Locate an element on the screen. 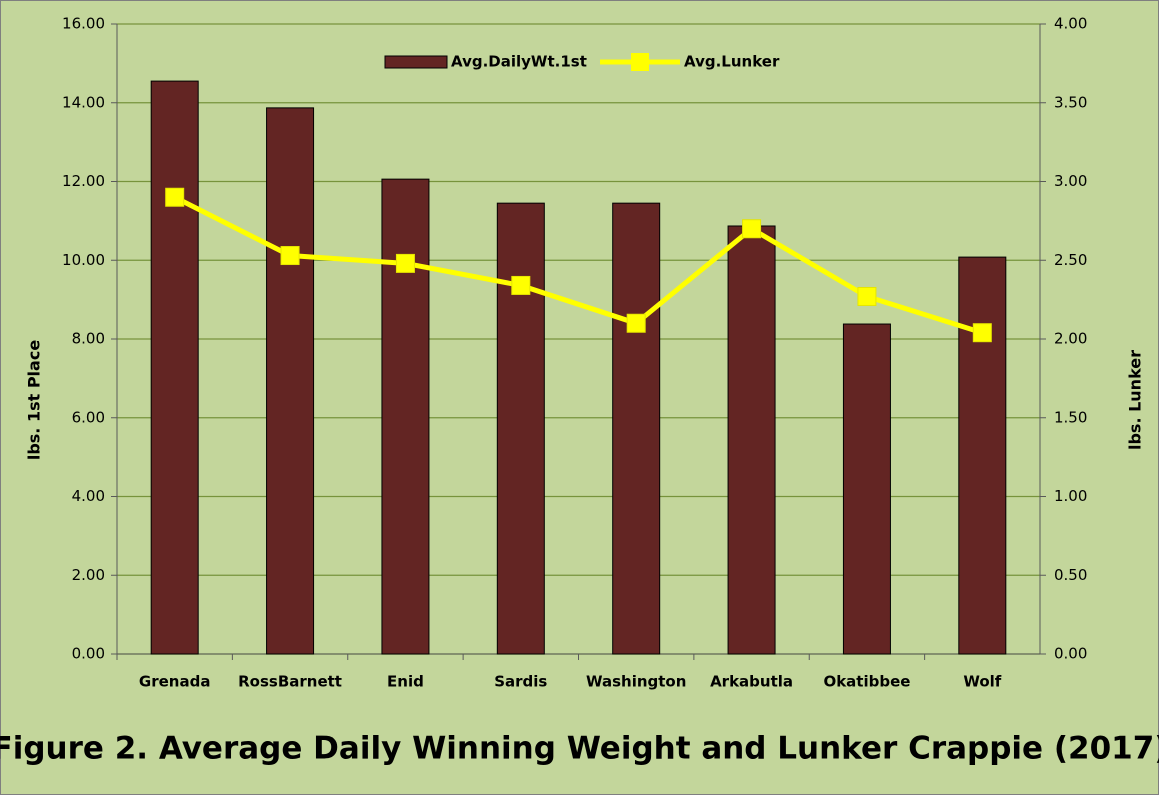  x-tick-label: Grenada is located at coordinates (175, 682).